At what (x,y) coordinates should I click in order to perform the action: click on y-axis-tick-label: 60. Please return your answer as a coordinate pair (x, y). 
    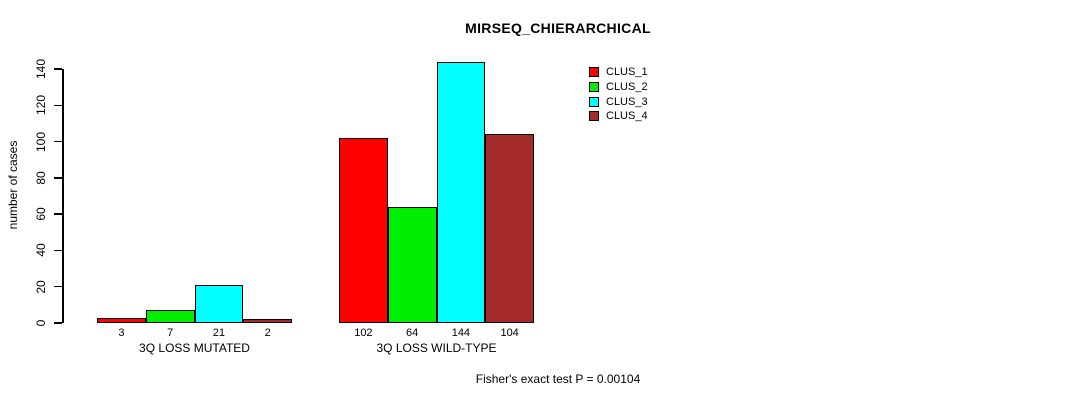
    Looking at the image, I should click on (41, 214).